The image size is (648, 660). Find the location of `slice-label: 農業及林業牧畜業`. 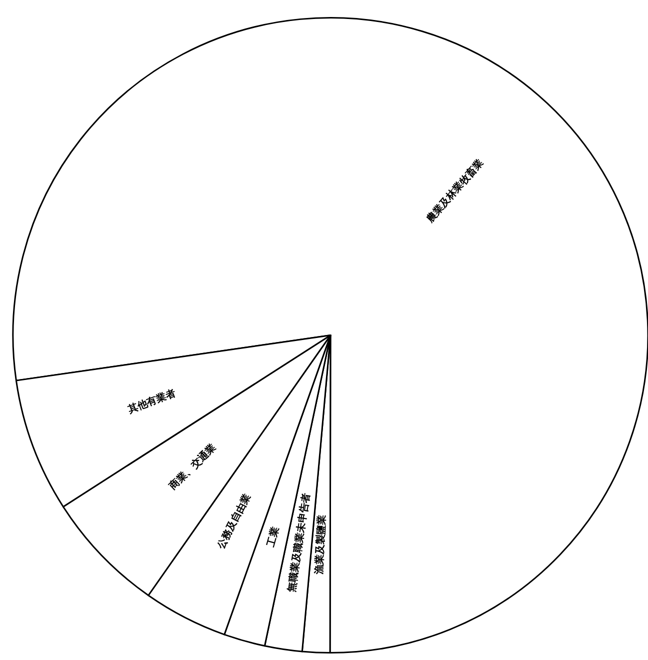

slice-label: 農業及林業牧畜業 is located at coordinates (455, 191).